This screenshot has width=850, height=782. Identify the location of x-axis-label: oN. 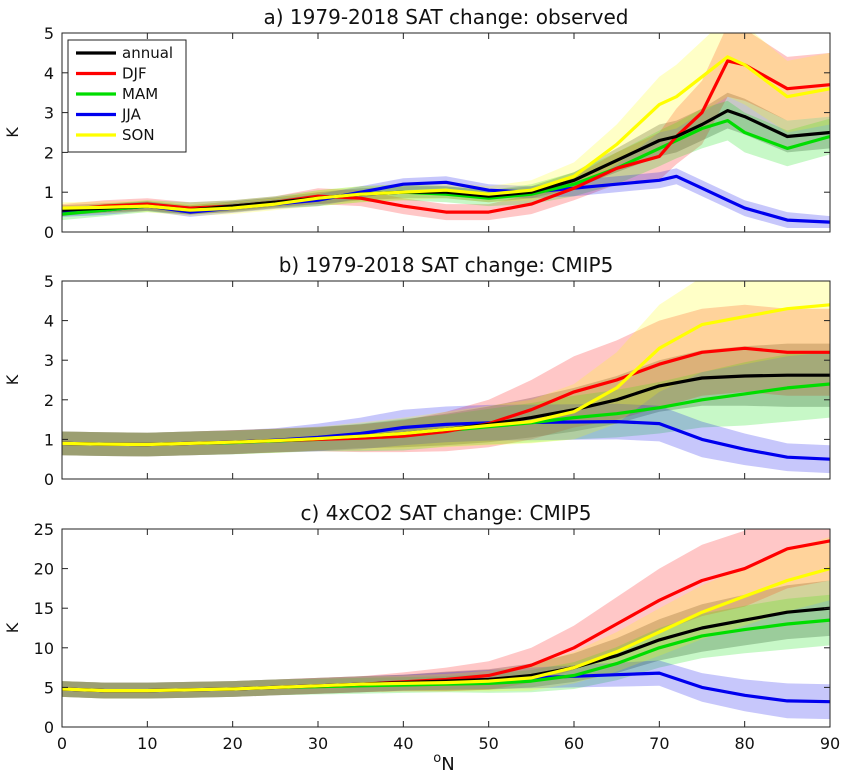
(443, 763).